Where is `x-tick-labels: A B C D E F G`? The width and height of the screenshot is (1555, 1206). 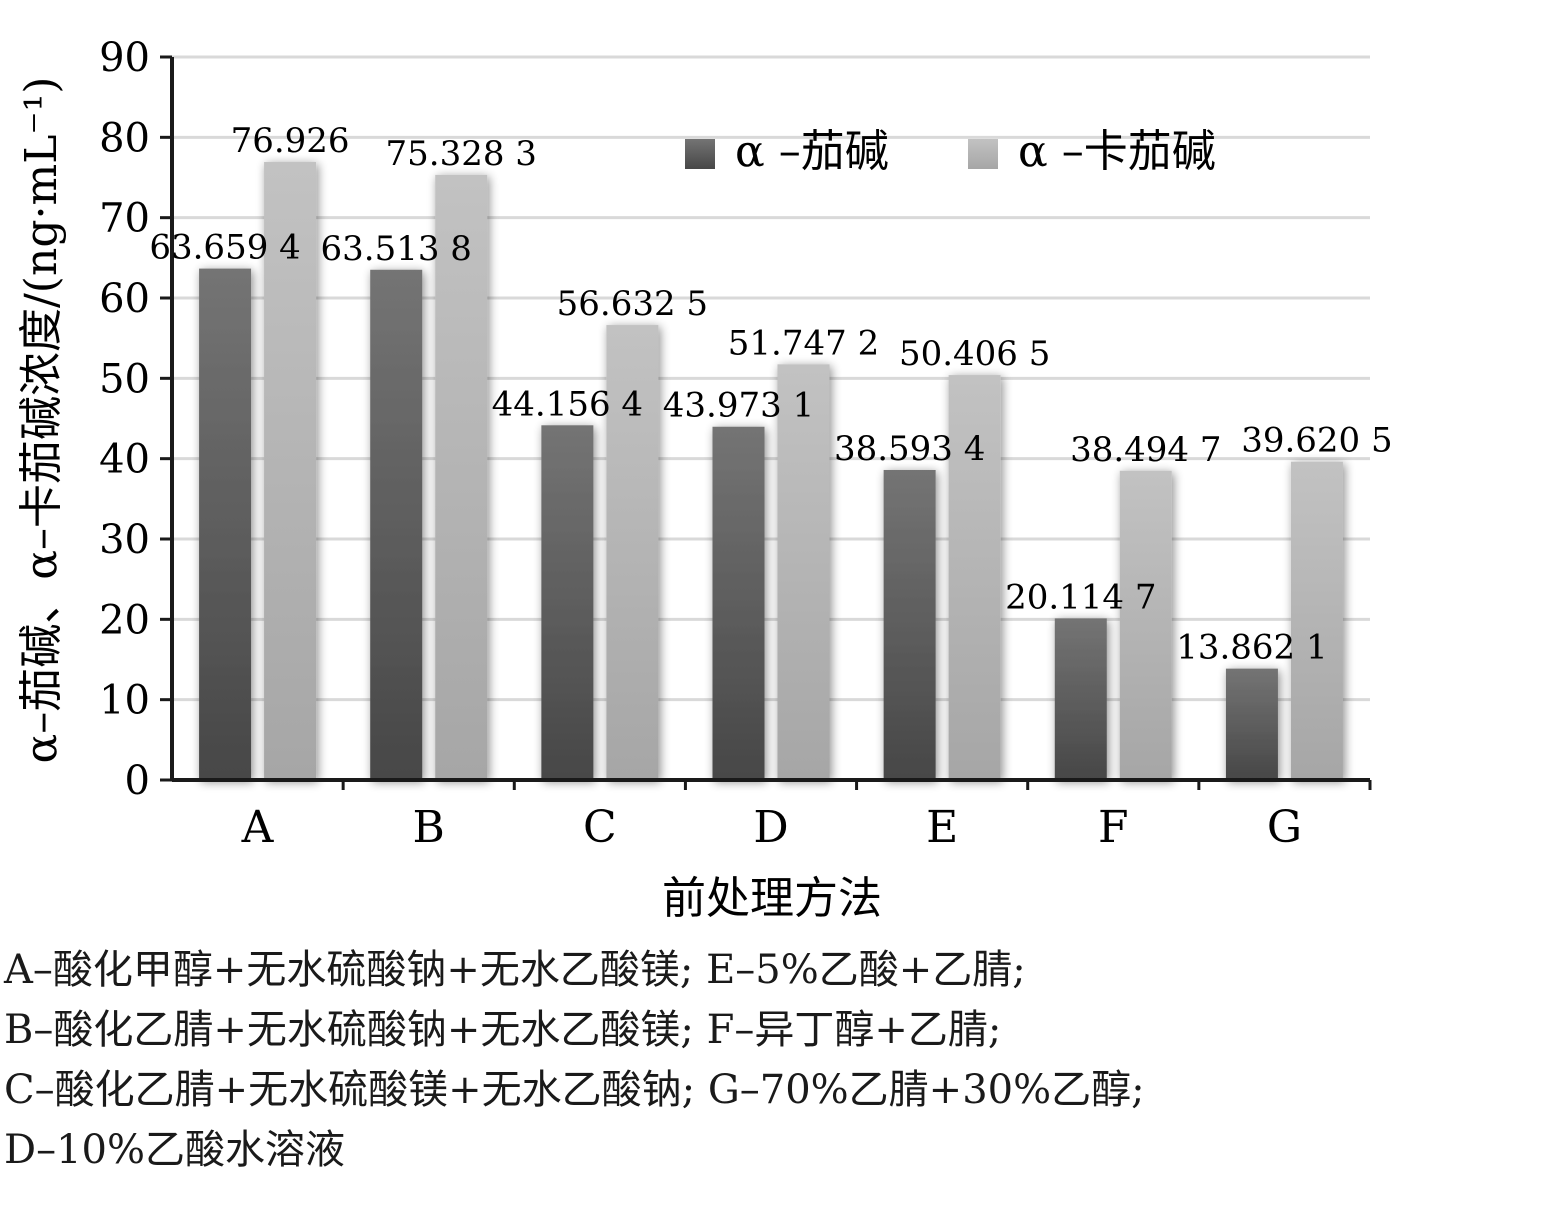 x-tick-labels: A B C D E F G is located at coordinates (771, 827).